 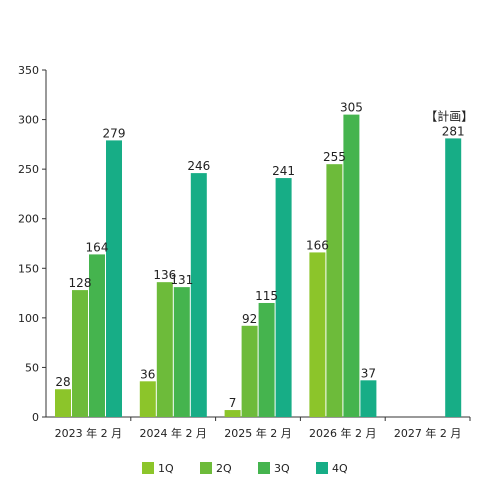 What do you see at coordinates (198, 166) in the screenshot?
I see `bar-value-label: 246` at bounding box center [198, 166].